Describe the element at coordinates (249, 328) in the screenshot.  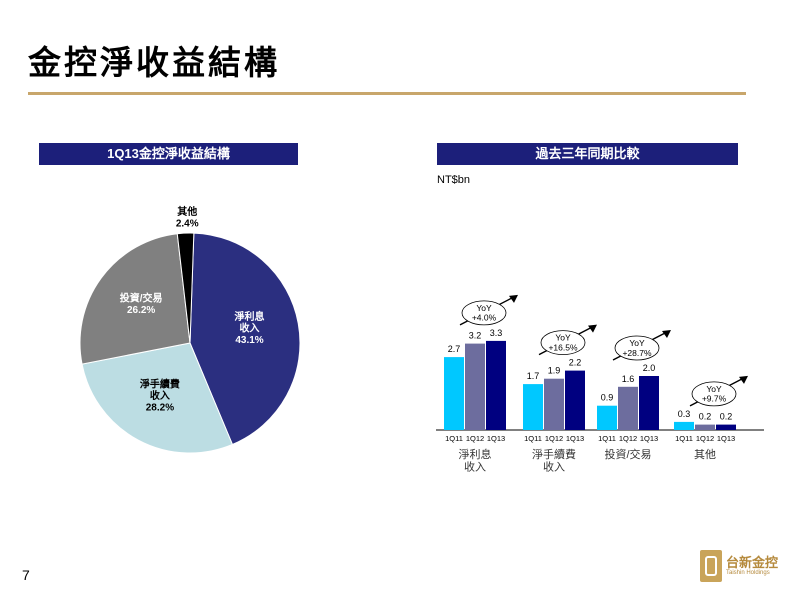
I see `pie-slice-label: 淨利息收入 43.1%` at that location.